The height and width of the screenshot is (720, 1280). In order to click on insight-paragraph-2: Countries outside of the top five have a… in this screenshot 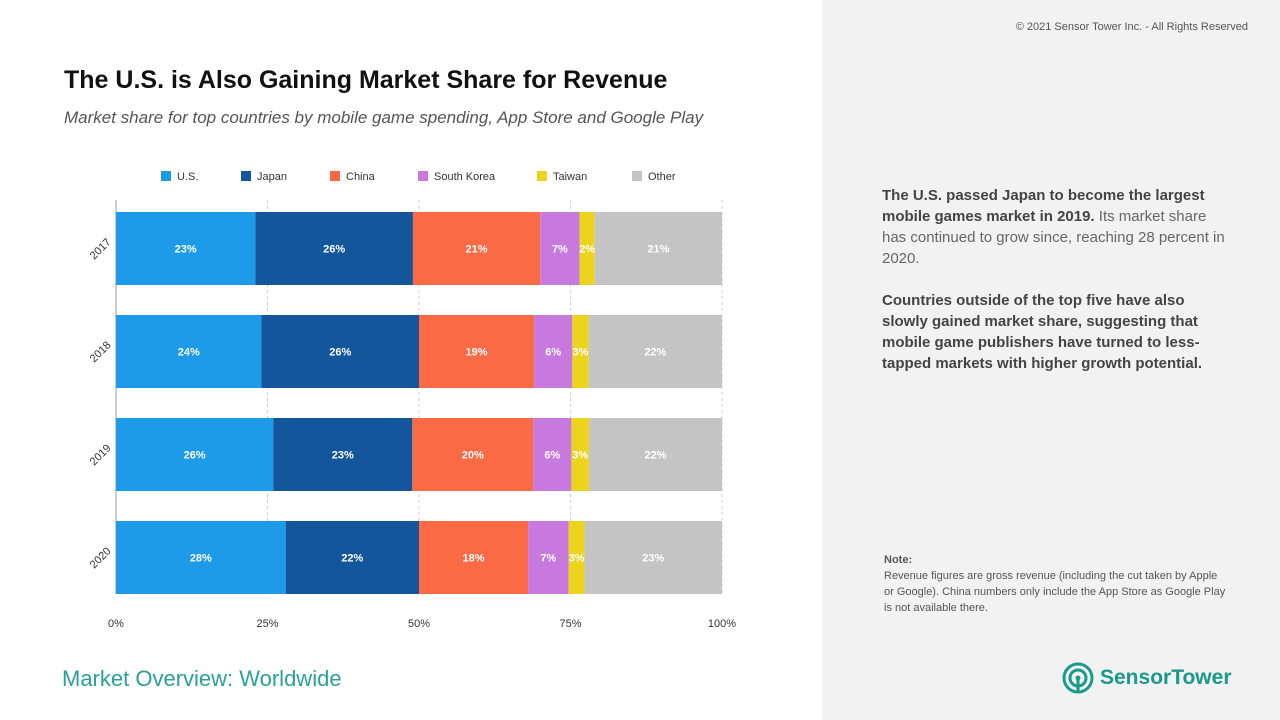, I will do `click(1057, 332)`.